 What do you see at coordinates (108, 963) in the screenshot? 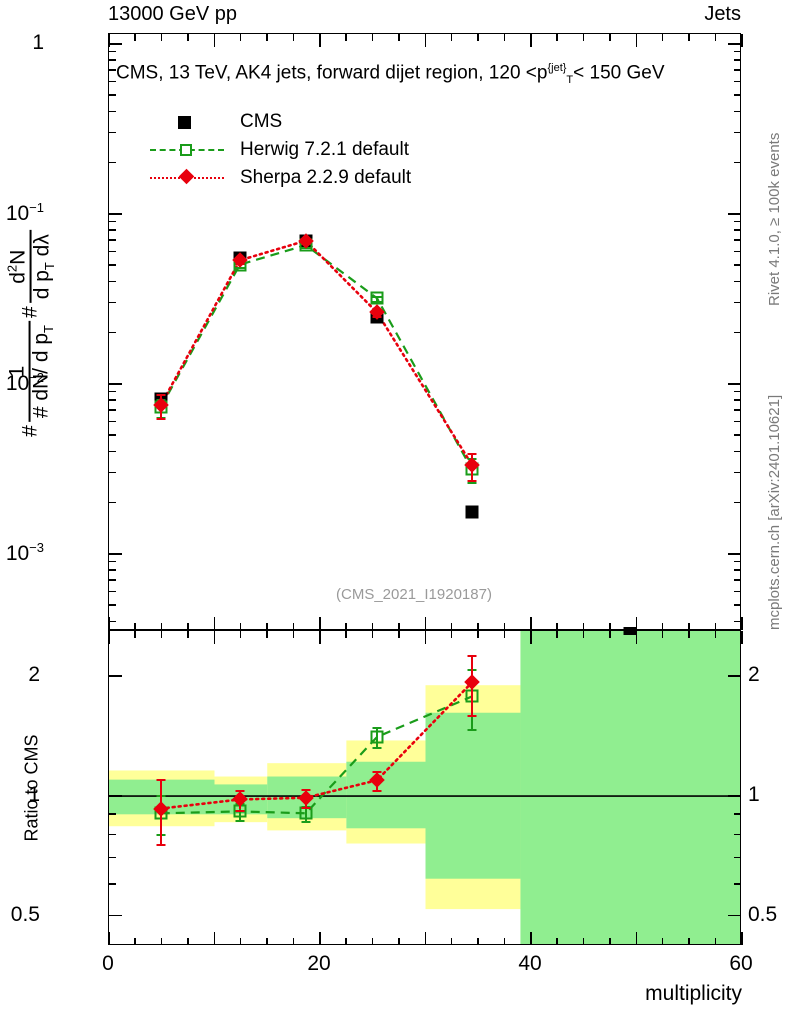
I see `x-tick-label: 0` at bounding box center [108, 963].